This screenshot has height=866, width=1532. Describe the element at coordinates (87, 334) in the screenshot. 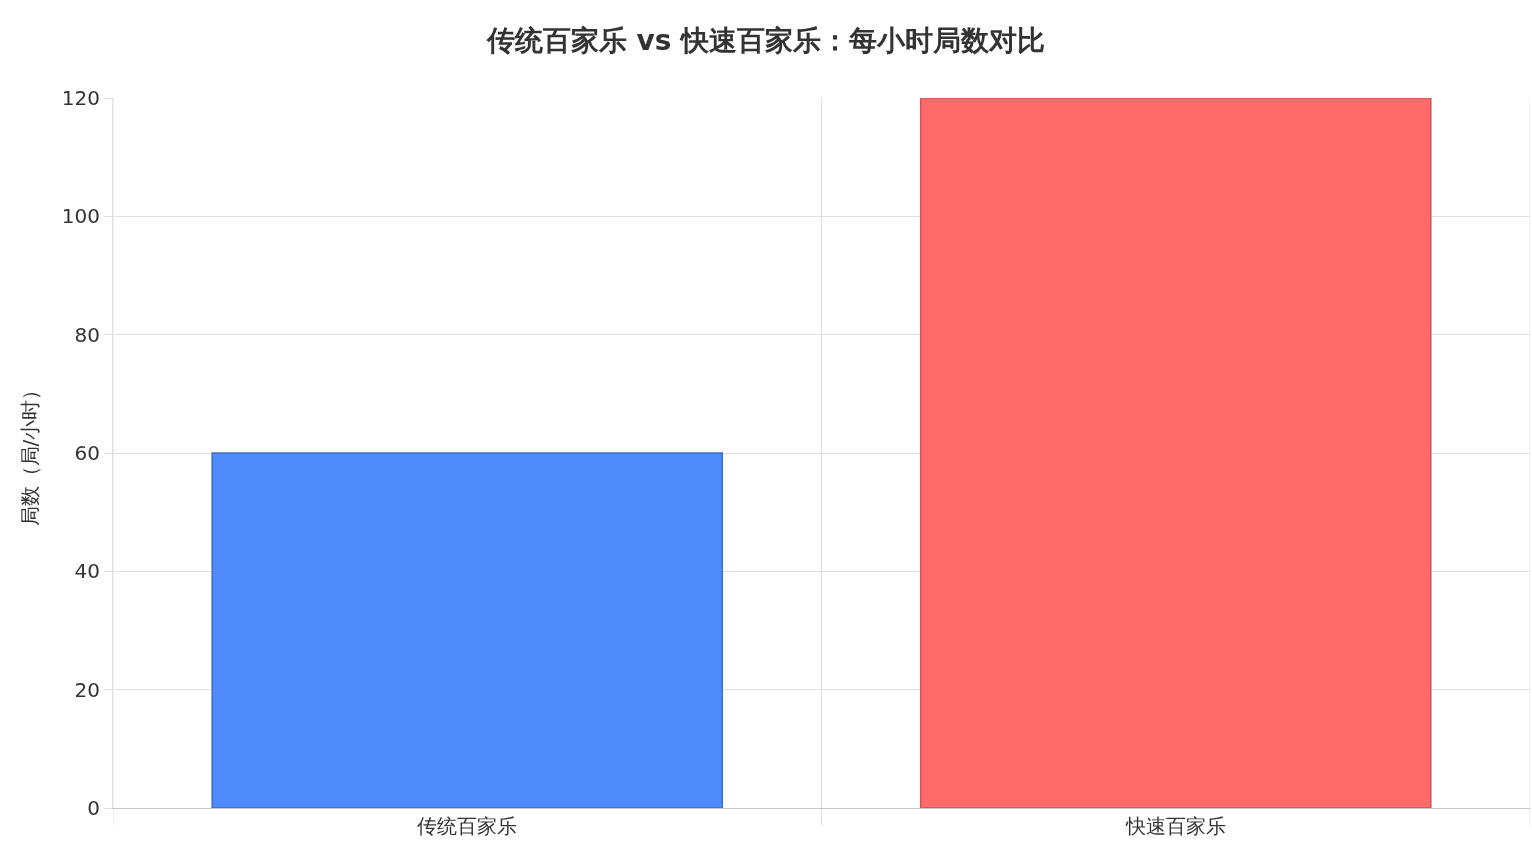

I see `y-tick-label: 80` at that location.